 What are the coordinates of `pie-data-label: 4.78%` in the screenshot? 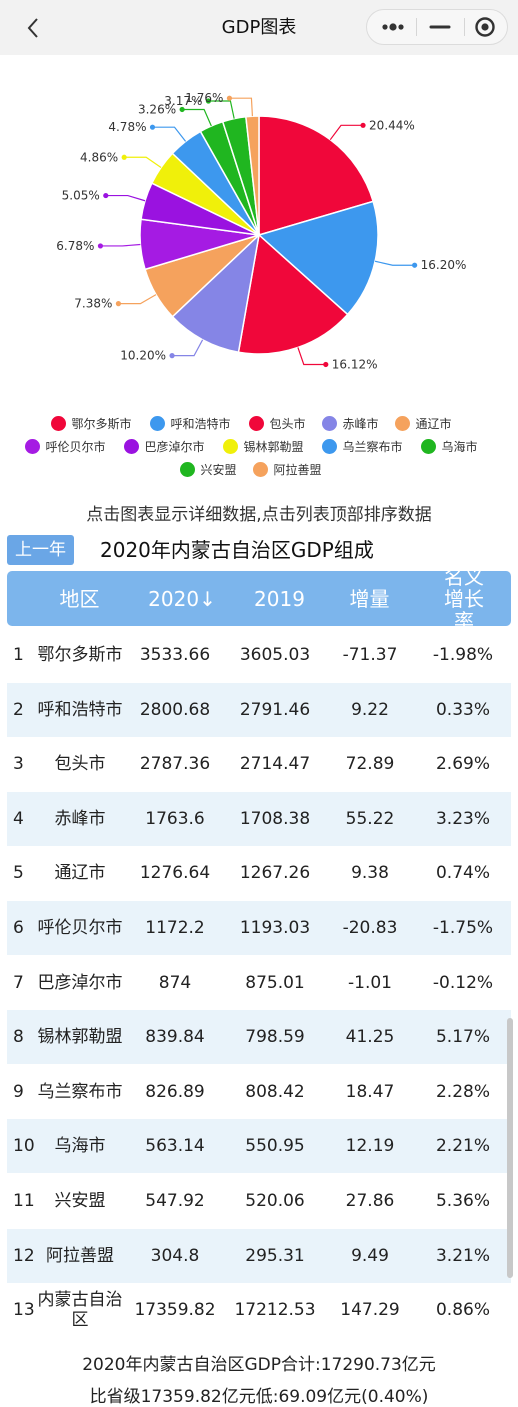 It's located at (127, 127).